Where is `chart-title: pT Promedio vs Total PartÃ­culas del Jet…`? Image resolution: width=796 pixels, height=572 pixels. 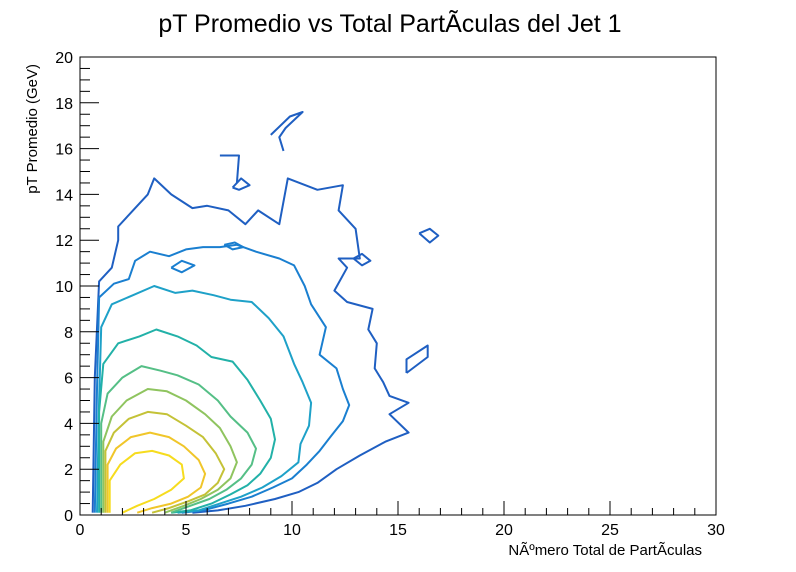 chart-title: pT Promedio vs Total PartÃ­culas del Jet… is located at coordinates (389, 23).